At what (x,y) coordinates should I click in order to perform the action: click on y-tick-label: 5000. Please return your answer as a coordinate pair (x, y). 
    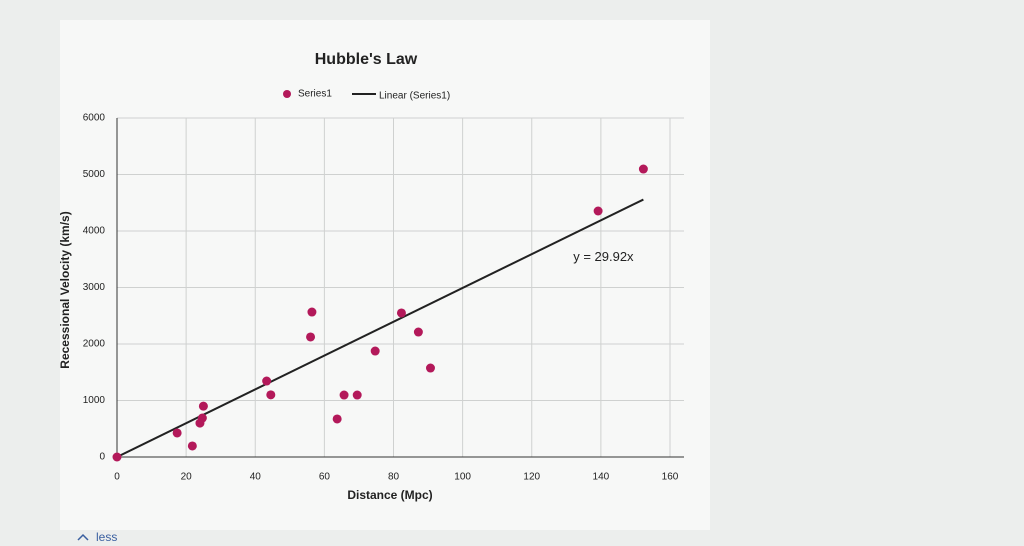
    Looking at the image, I should click on (94, 174).